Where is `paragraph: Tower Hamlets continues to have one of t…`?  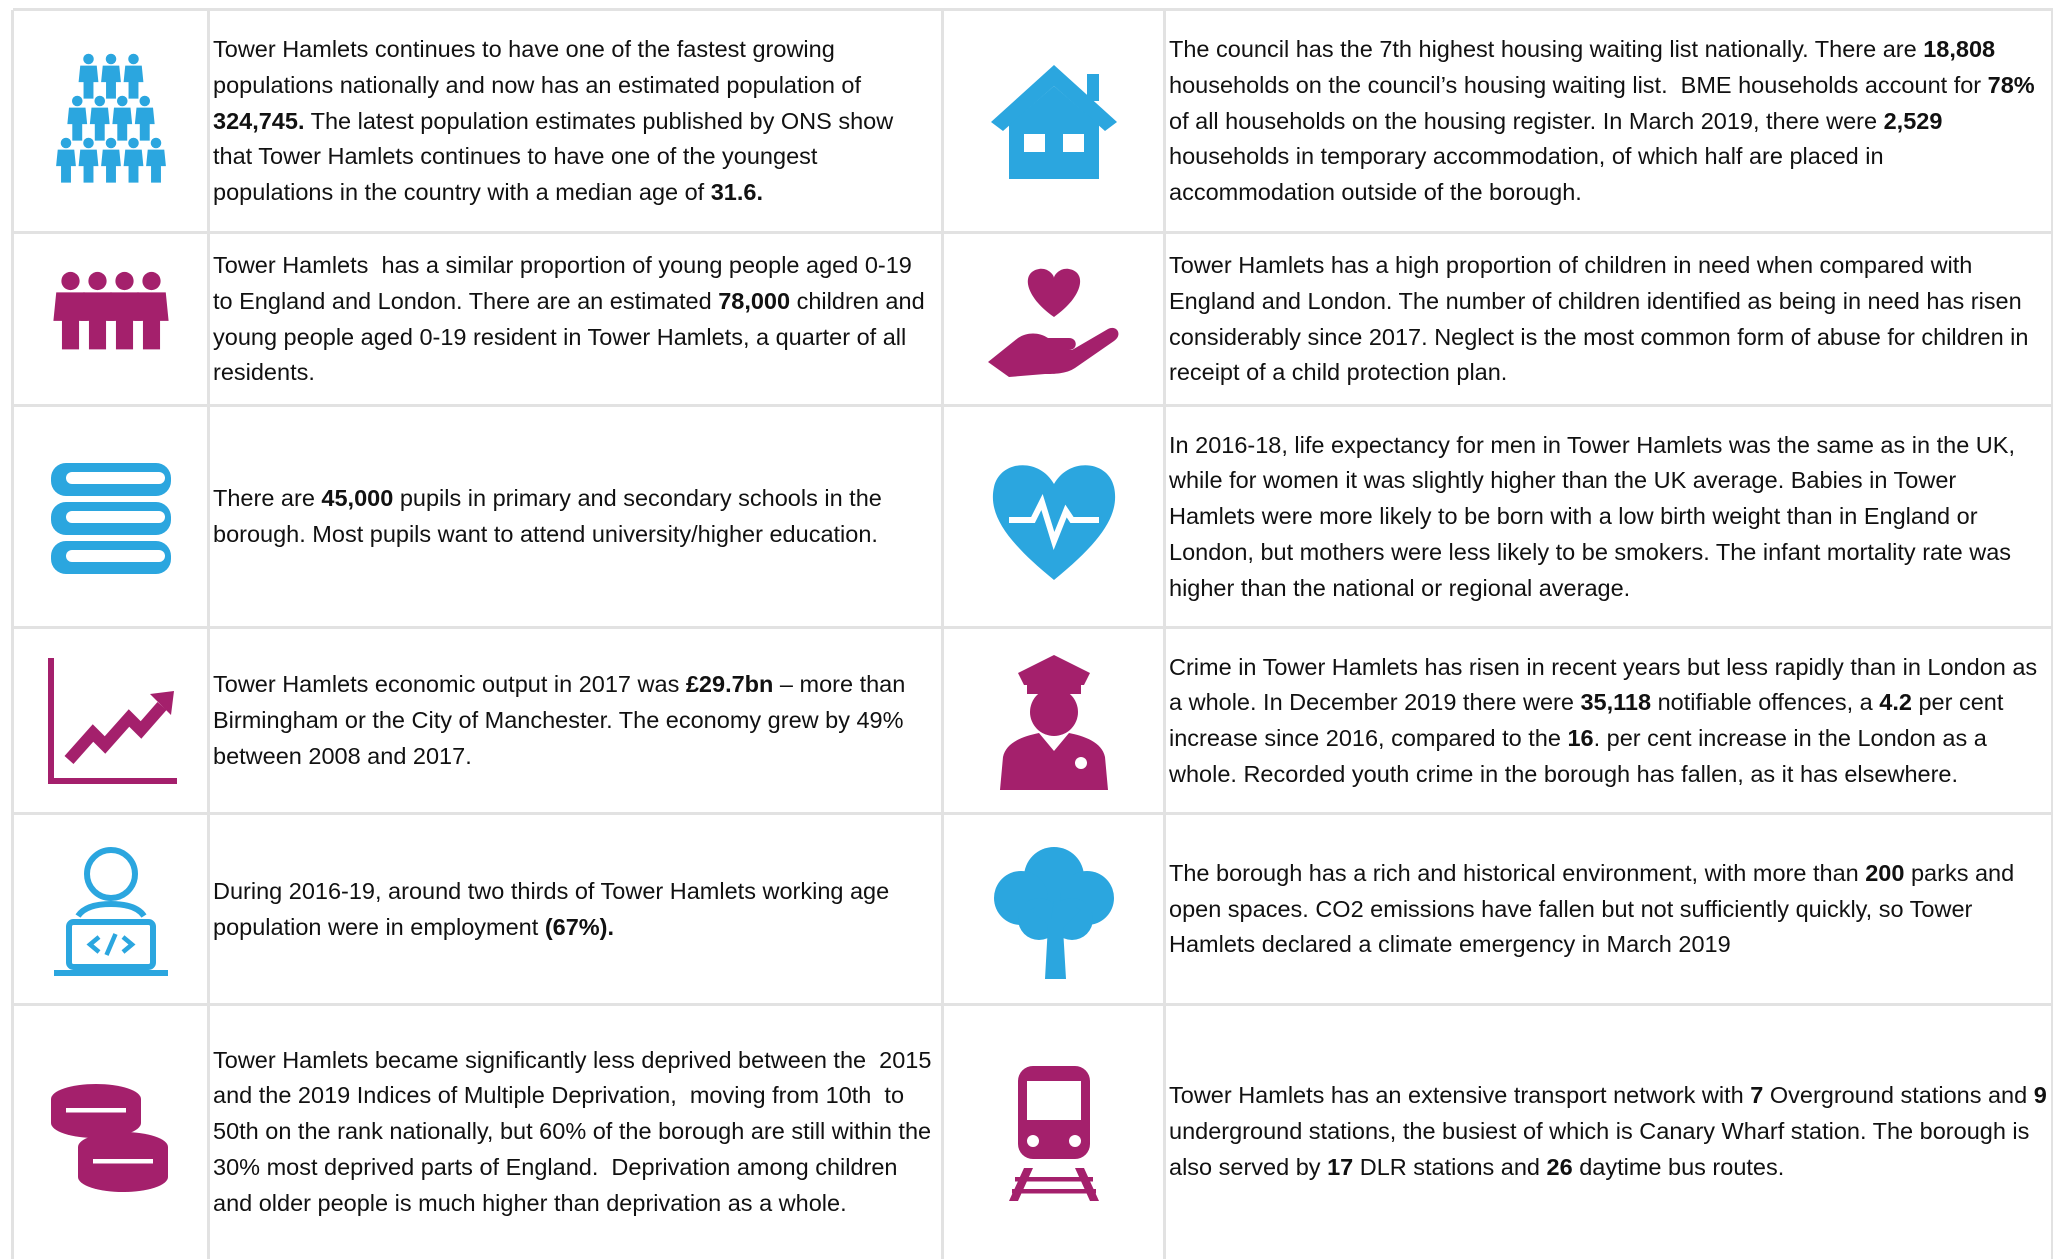 paragraph: Tower Hamlets continues to have one of t… is located at coordinates (575, 121).